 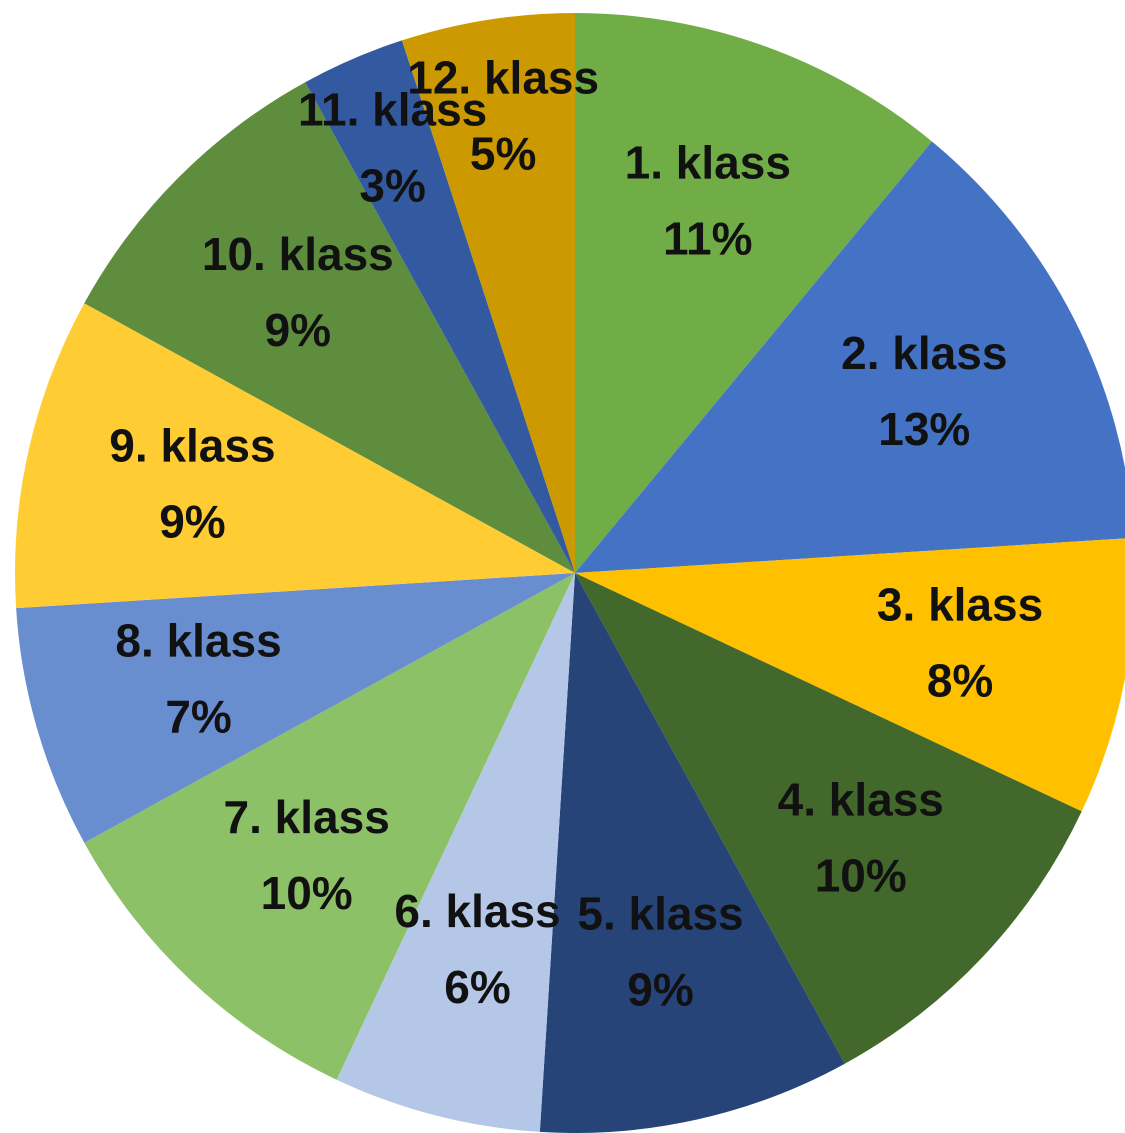 I want to click on slice-label: 9. klass, so click(x=192, y=446).